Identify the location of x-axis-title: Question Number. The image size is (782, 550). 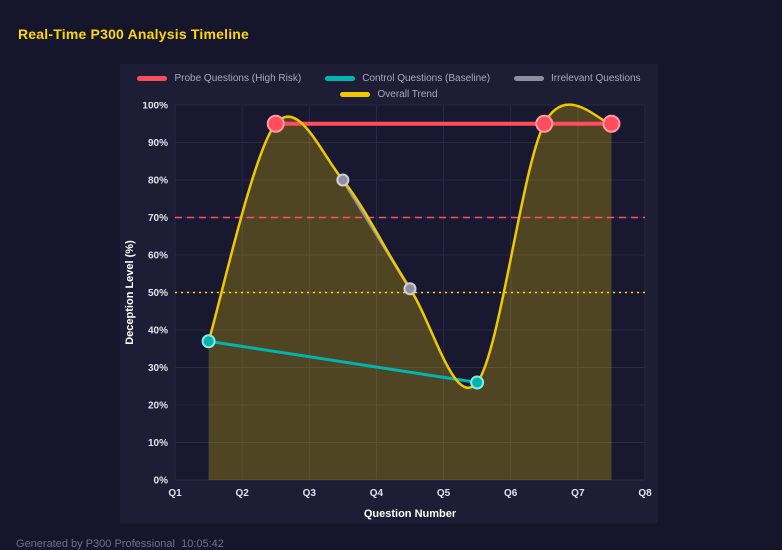
(410, 514).